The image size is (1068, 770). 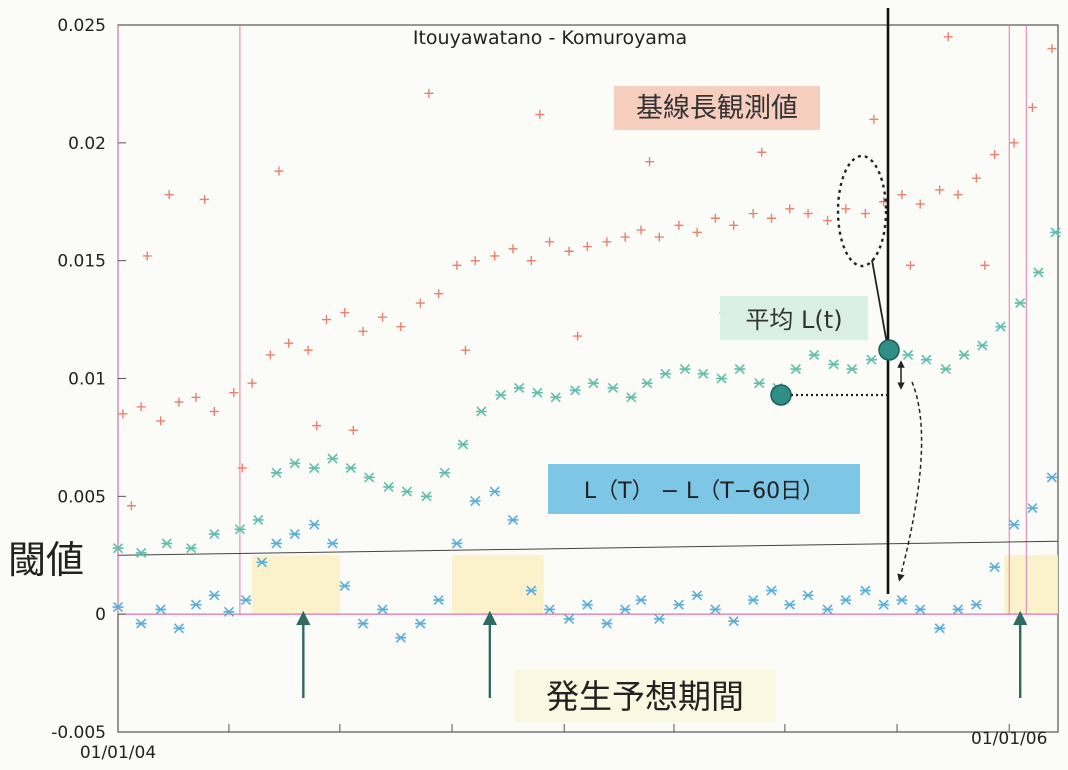 What do you see at coordinates (81, 262) in the screenshot?
I see `y-tick-label: 0.015` at bounding box center [81, 262].